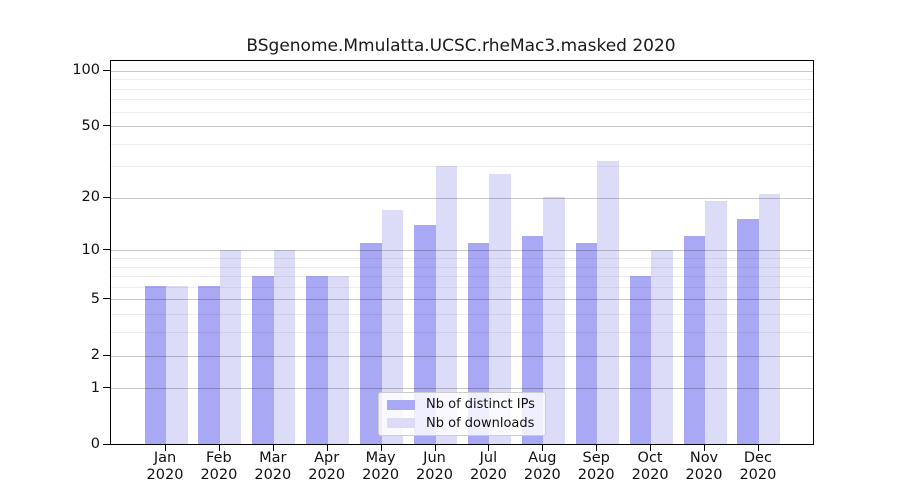 This screenshot has width=900, height=500. Describe the element at coordinates (327, 475) in the screenshot. I see `x-tick-year-apr: 2020` at that location.